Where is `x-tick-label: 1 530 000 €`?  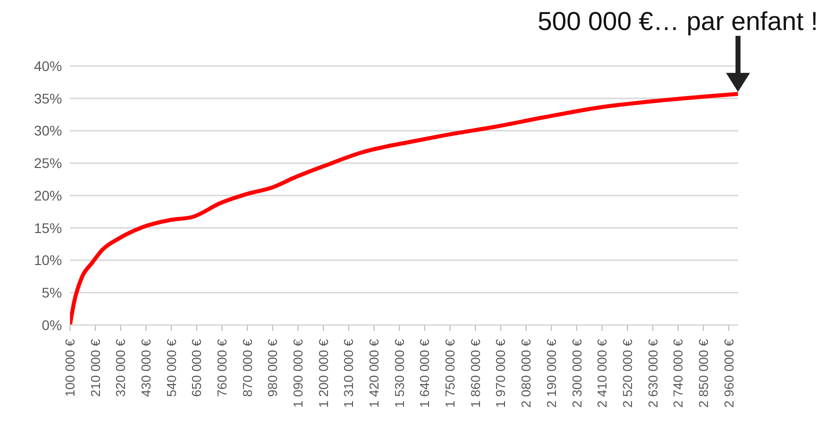
x-tick-label: 1 530 000 € is located at coordinates (399, 373).